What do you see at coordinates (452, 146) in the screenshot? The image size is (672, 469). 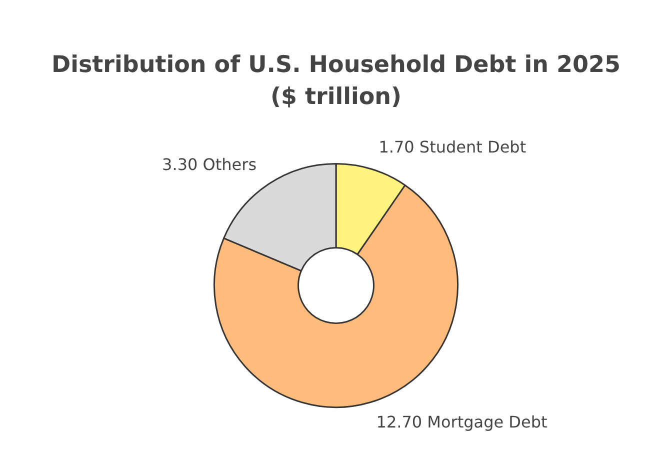 I see `slice-label: 1.70 Student Debt` at bounding box center [452, 146].